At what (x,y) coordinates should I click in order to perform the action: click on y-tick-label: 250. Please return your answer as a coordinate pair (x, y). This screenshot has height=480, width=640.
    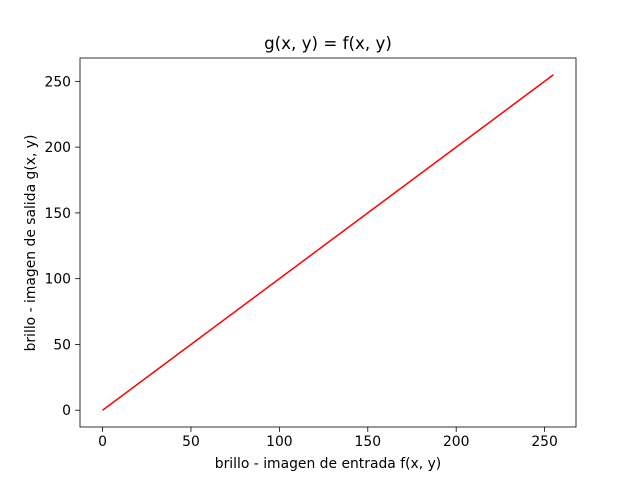
    Looking at the image, I should click on (57, 82).